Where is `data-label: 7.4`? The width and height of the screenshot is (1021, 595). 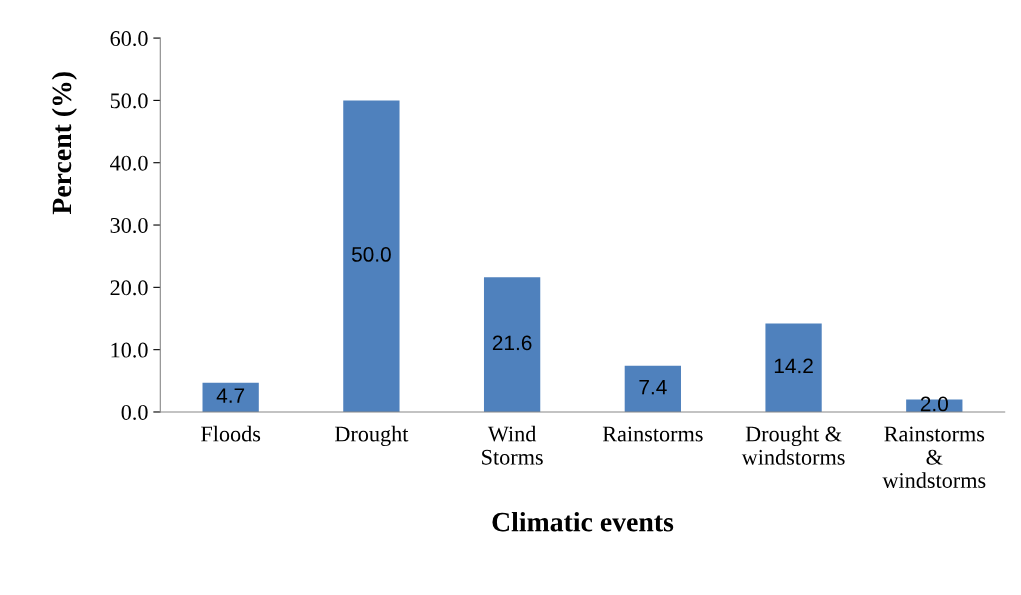 data-label: 7.4 is located at coordinates (653, 387).